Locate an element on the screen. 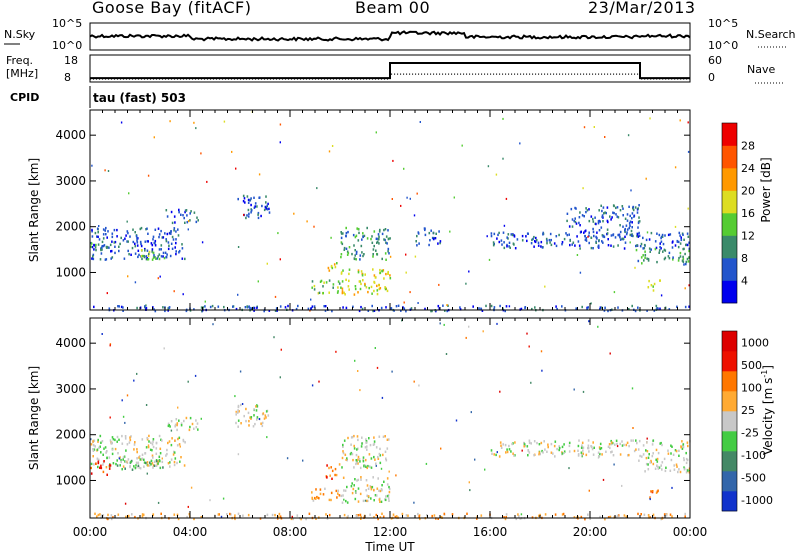 The height and width of the screenshot is (554, 800). nave-ytick-bottom: 0 is located at coordinates (711, 77).